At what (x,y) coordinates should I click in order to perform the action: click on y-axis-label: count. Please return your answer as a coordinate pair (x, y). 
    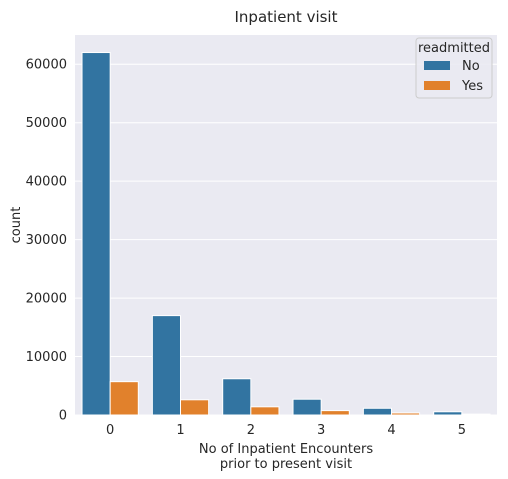
    Looking at the image, I should click on (16, 225).